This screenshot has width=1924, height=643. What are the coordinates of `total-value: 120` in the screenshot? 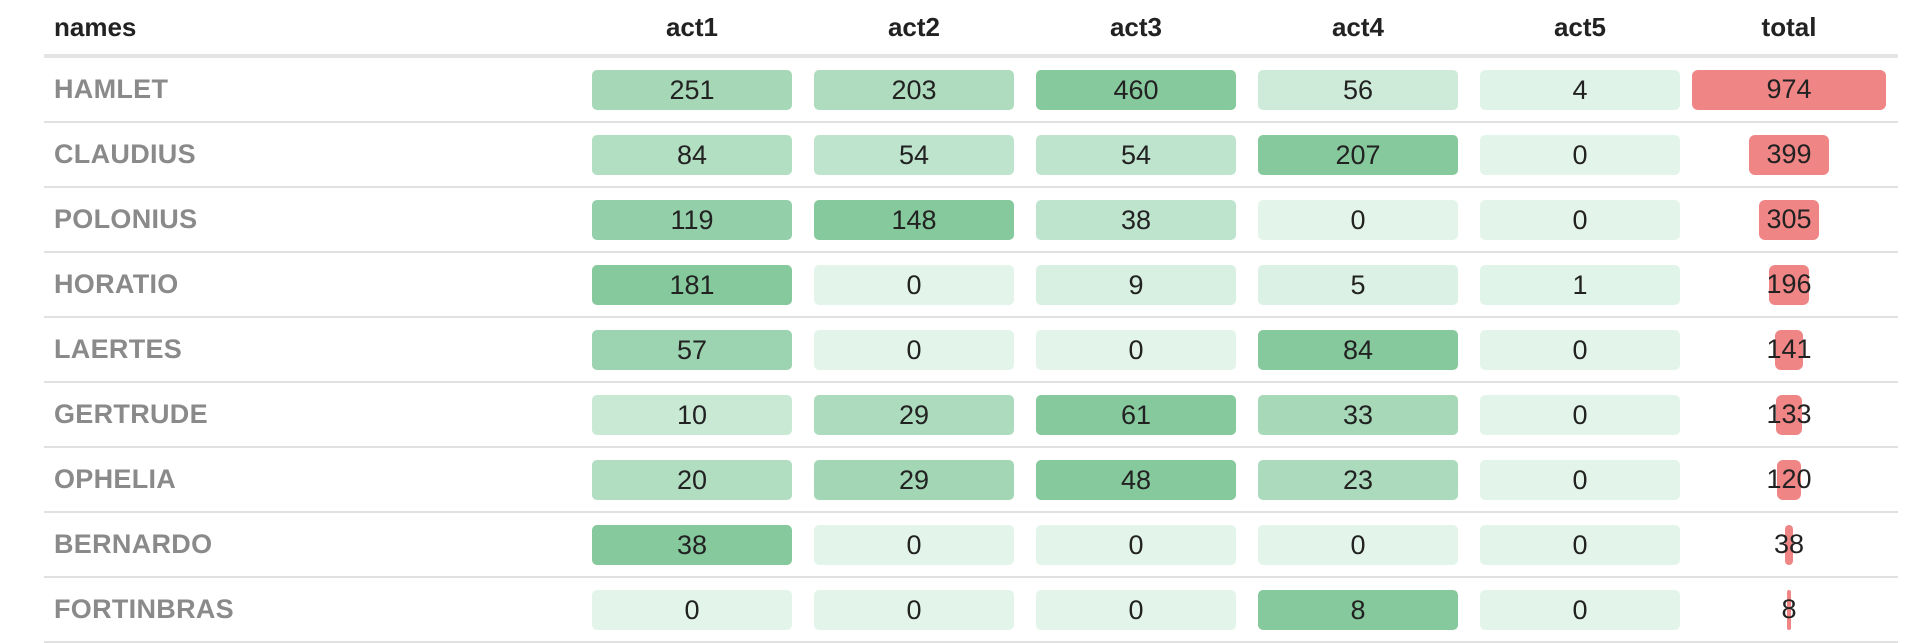 It's located at (1789, 479).